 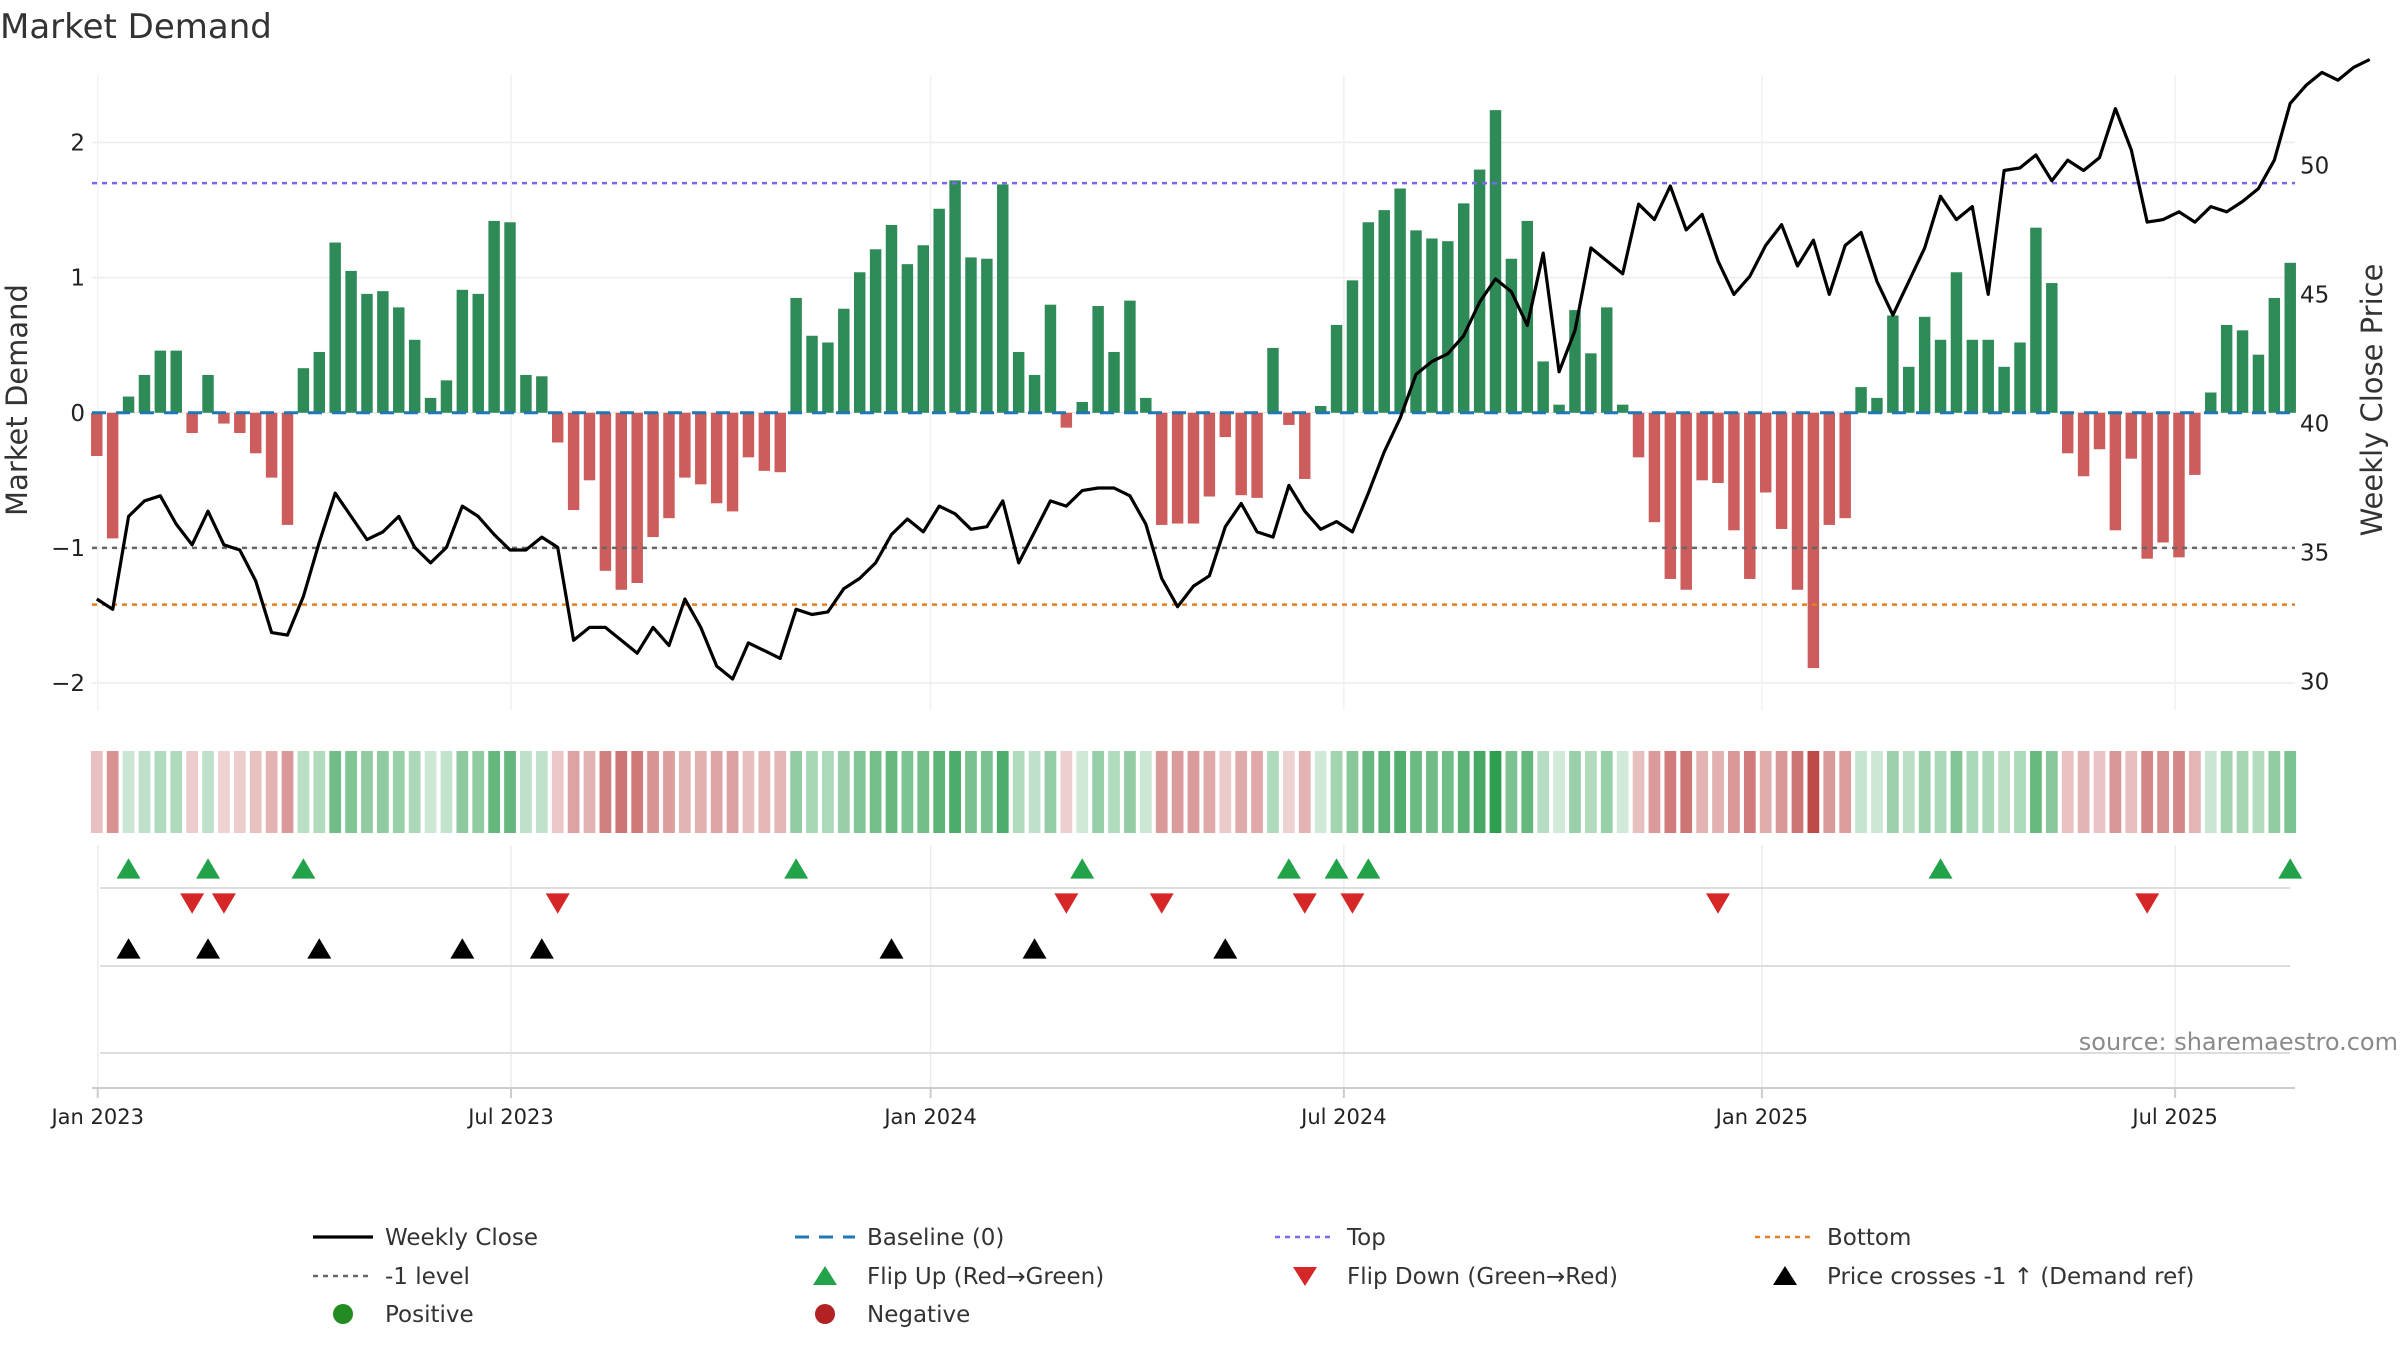 What do you see at coordinates (2010, 1277) in the screenshot?
I see `legend-label: Price crosses -1 ↑ (Demand ref)` at bounding box center [2010, 1277].